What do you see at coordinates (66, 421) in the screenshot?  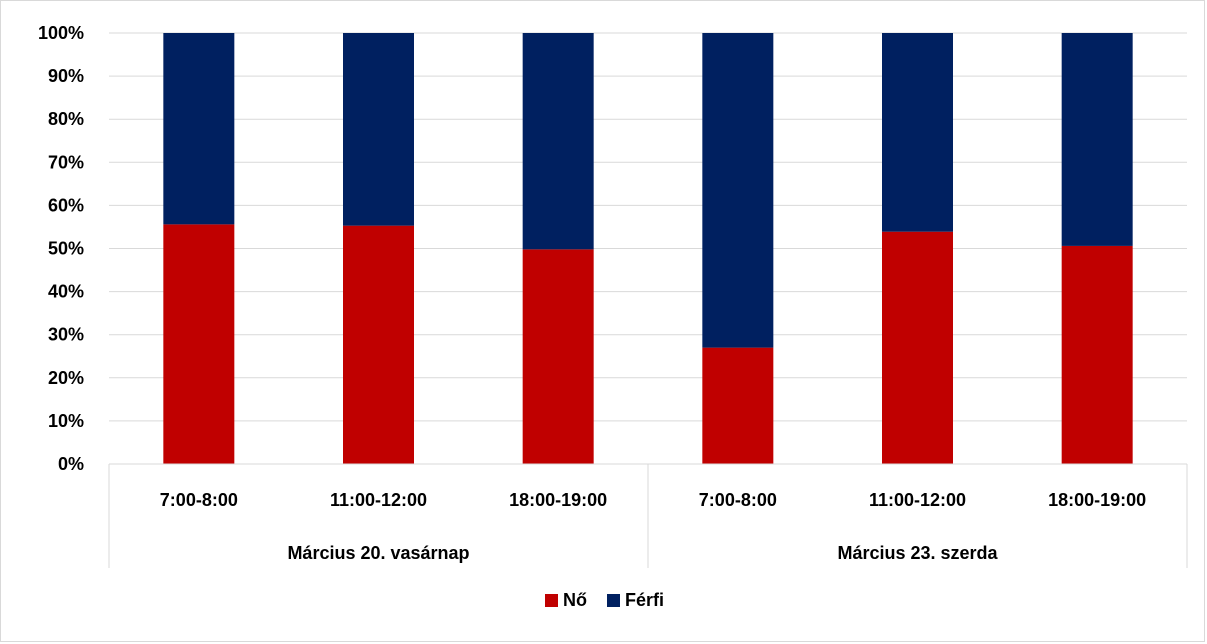 I see `y-tick-label: 10%` at bounding box center [66, 421].